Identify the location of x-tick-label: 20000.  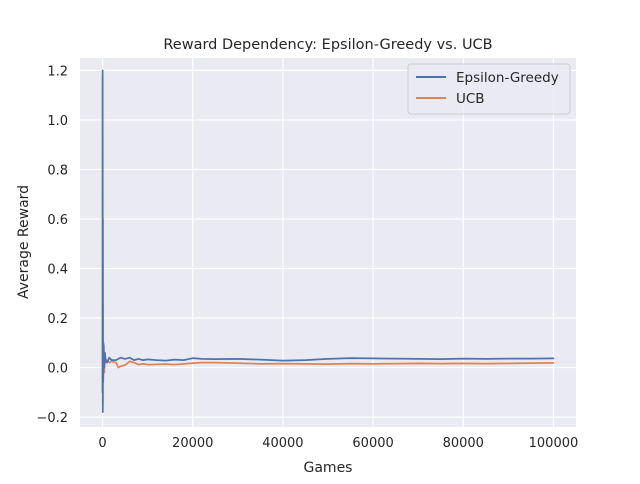
(192, 443).